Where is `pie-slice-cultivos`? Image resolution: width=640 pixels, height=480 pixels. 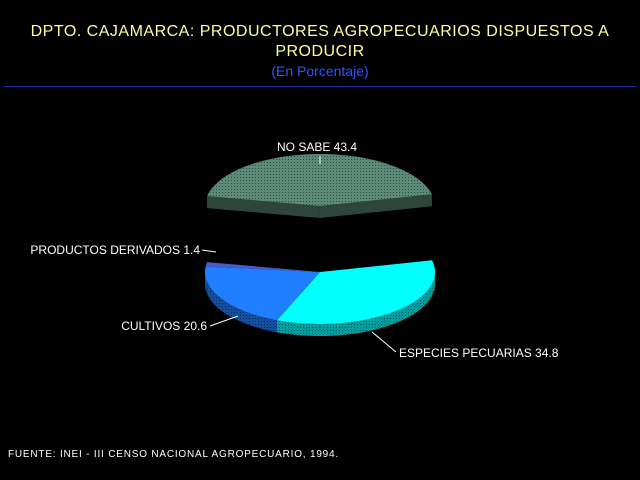 pie-slice-cultivos is located at coordinates (262, 293).